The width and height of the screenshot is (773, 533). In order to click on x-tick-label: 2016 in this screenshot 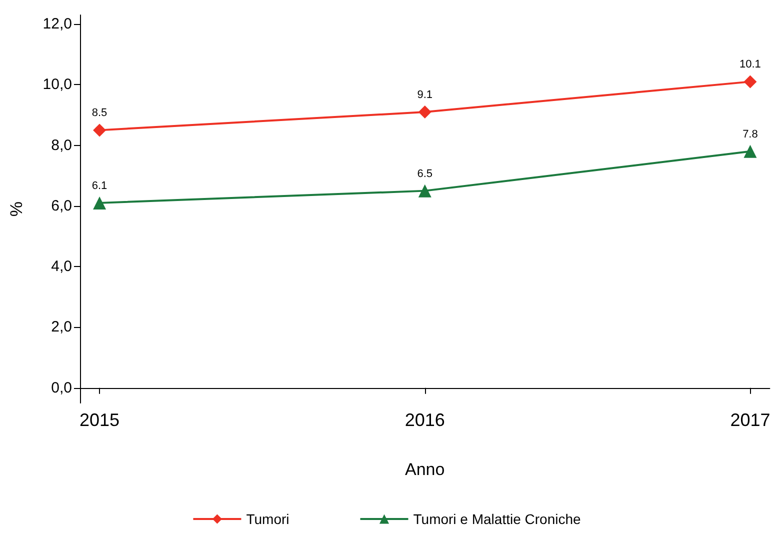, I will do `click(424, 420)`.